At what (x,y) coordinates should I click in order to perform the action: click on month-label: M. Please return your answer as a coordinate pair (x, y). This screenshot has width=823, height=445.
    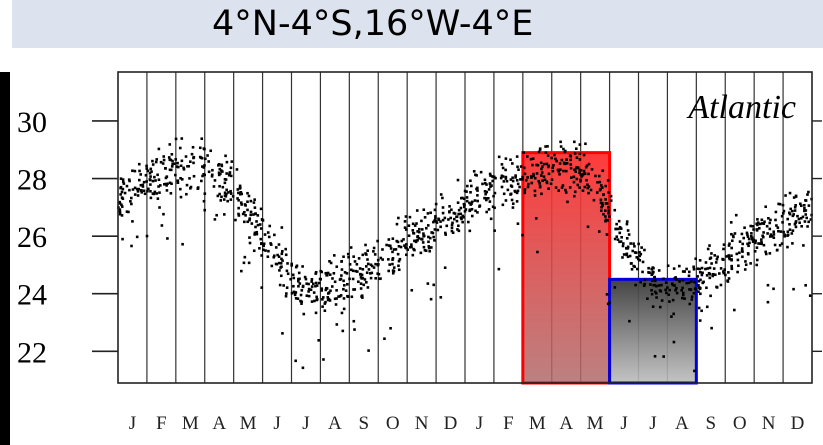
    Looking at the image, I should click on (595, 423).